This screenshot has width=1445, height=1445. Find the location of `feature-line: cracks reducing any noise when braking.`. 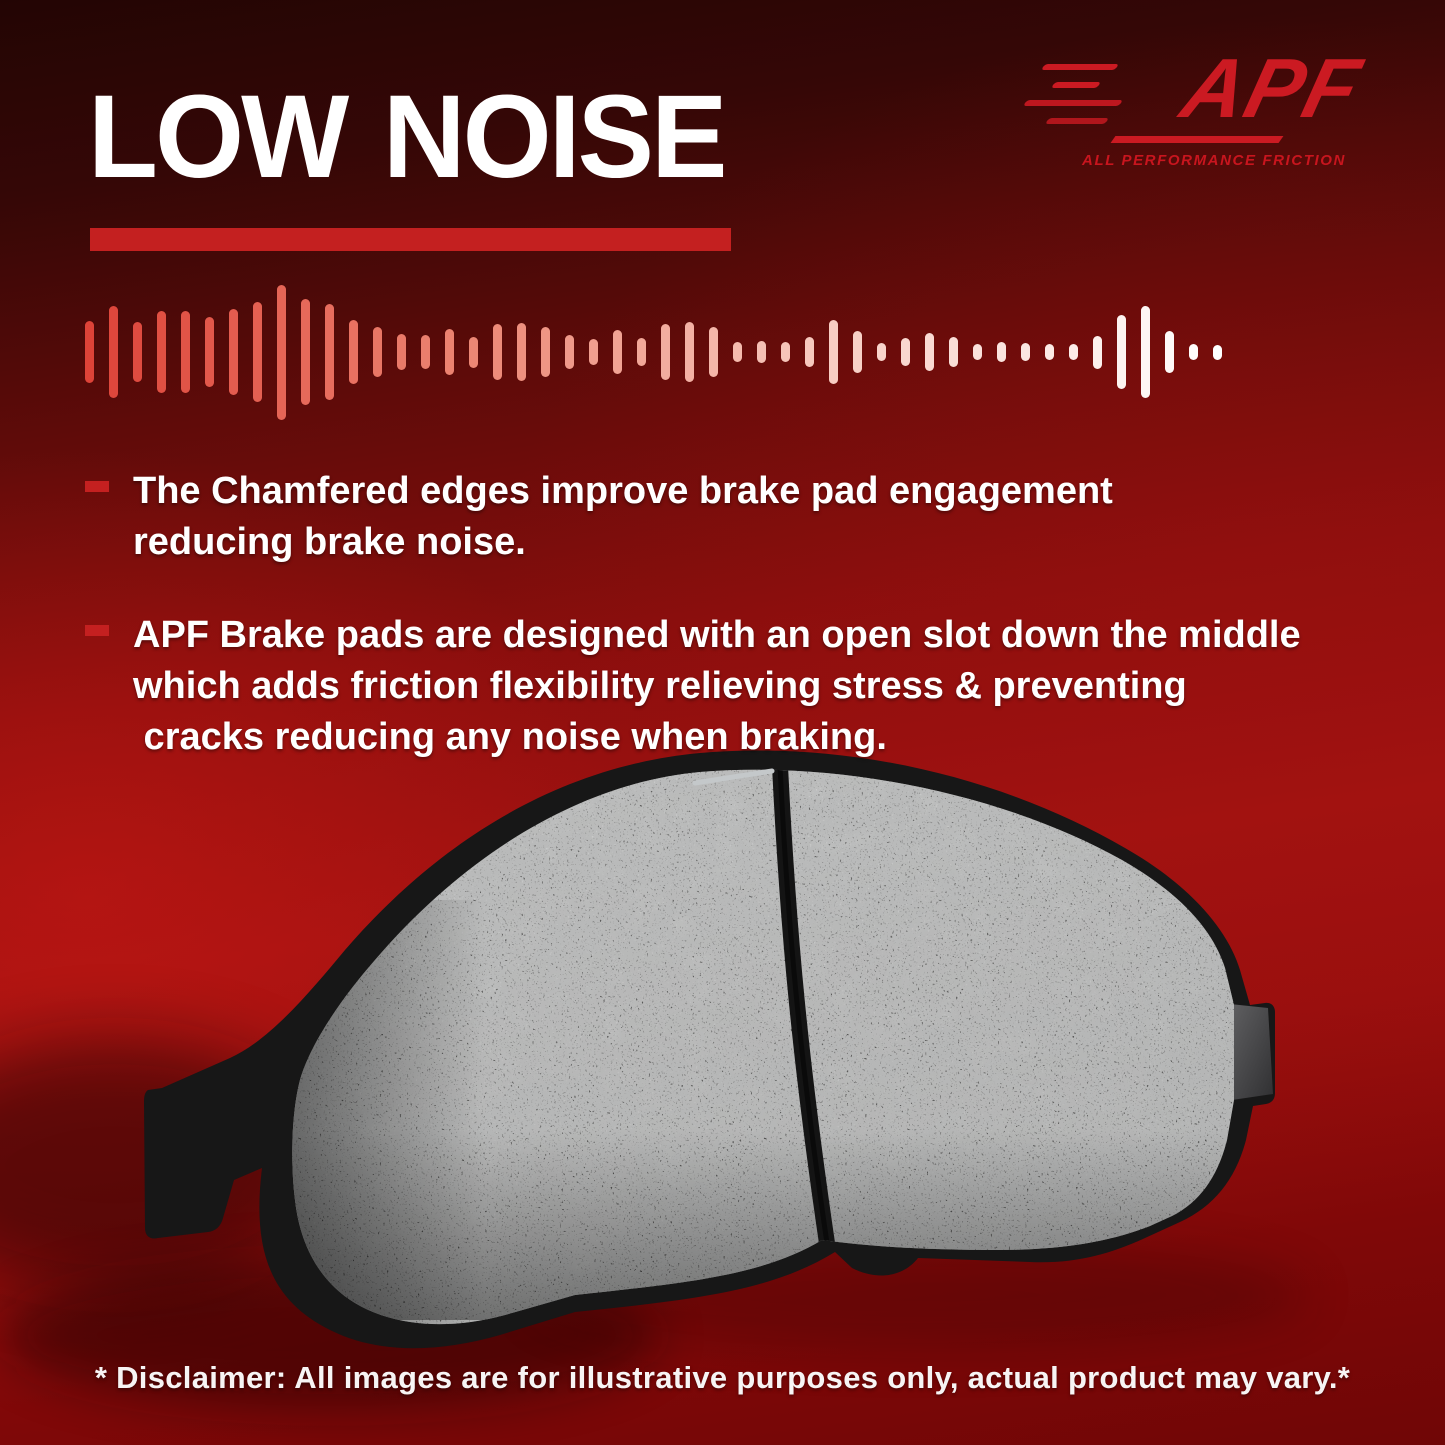

feature-line: cracks reducing any noise when braking. is located at coordinates (510, 736).